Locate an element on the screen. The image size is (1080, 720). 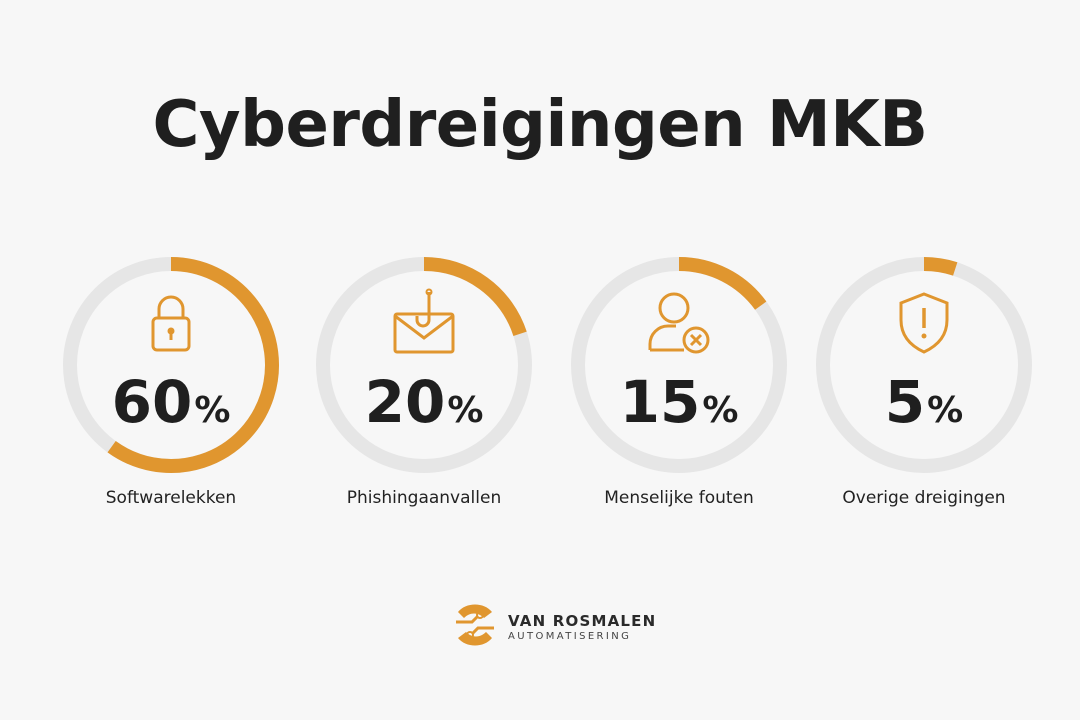
value-number: 20 is located at coordinates (405, 402).